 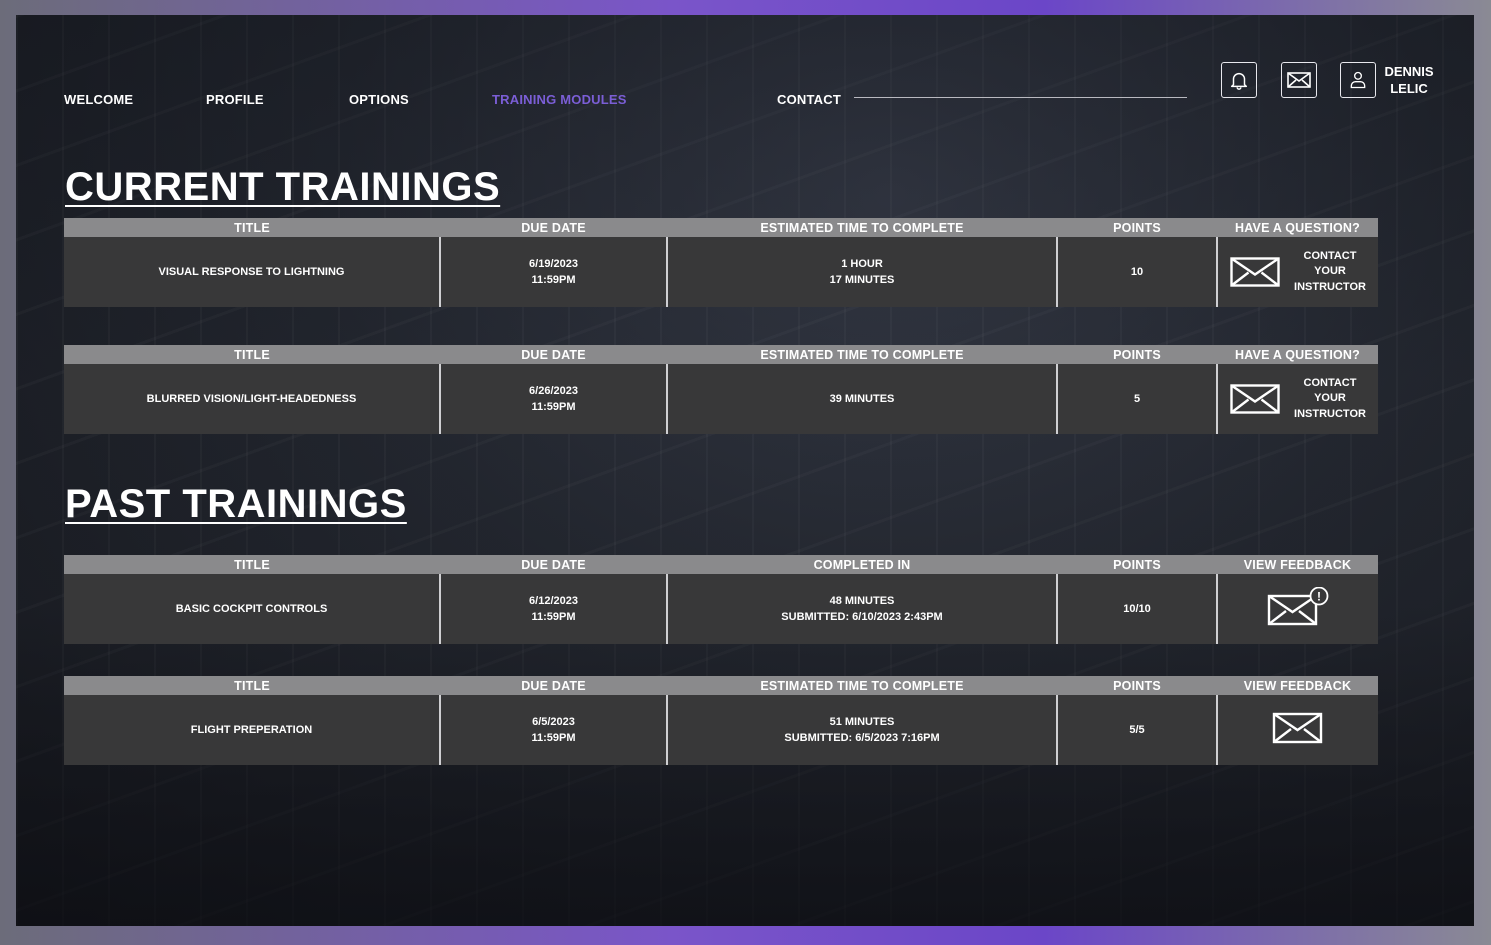 What do you see at coordinates (862, 601) in the screenshot?
I see `time-line-1: 48 MINUTES` at bounding box center [862, 601].